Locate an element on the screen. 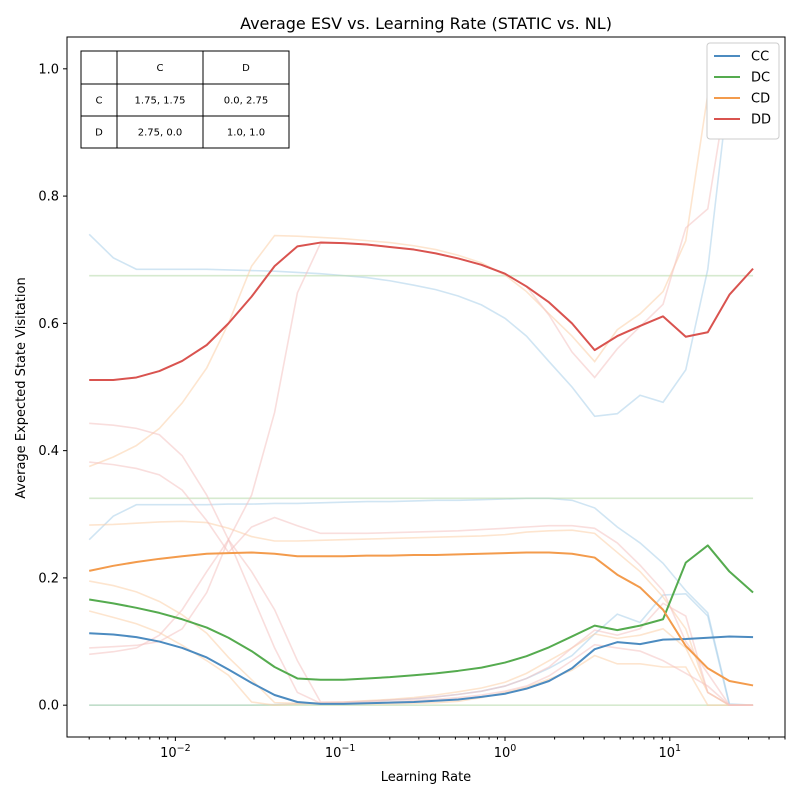  payoff-table: C D C 1.75, 1.75 0.0, 2.75 D 2.75, 0.0 1.0, 1.0 is located at coordinates (185, 99).